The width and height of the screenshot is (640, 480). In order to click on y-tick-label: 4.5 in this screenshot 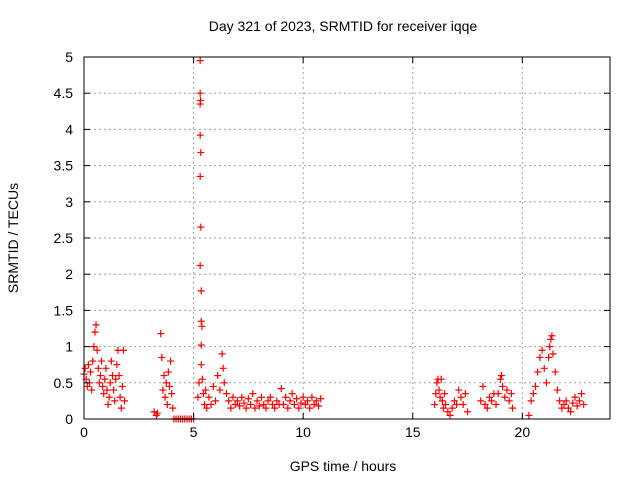, I will do `click(64, 93)`.